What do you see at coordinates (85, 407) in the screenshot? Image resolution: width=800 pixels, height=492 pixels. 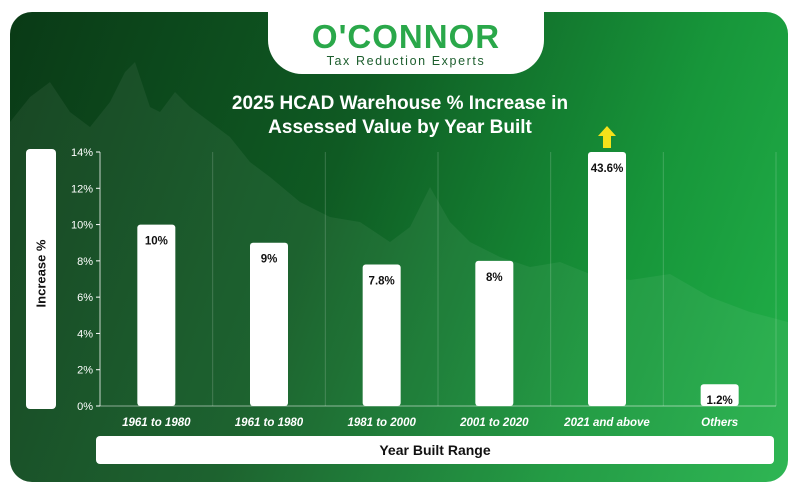 I see `y-tick-label: 0%` at bounding box center [85, 407].